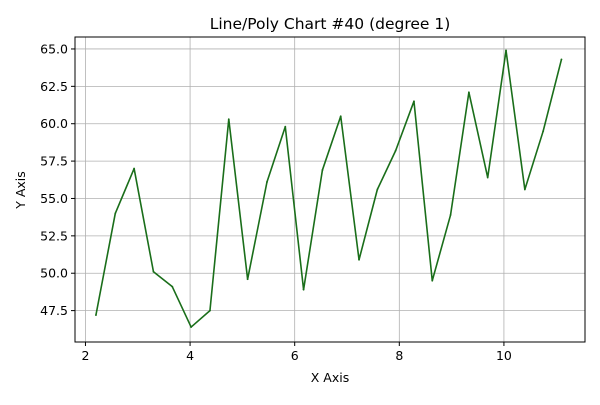  What do you see at coordinates (20, 190) in the screenshot?
I see `y-axis-label: Y Axis` at bounding box center [20, 190].